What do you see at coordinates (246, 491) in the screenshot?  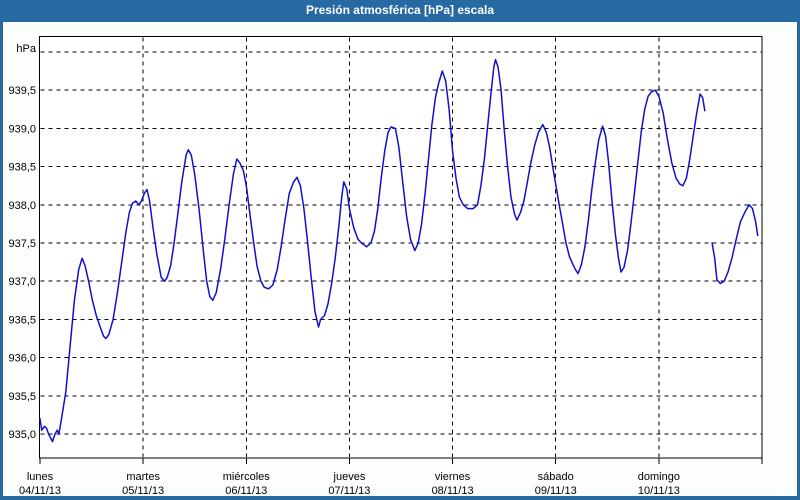 I see `x-day-date-label: 06/11/13` at bounding box center [246, 491].